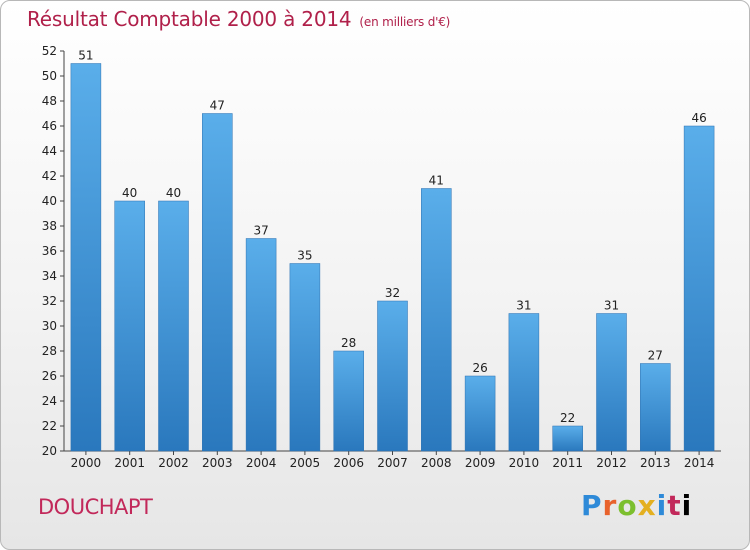  Describe the element at coordinates (567, 418) in the screenshot. I see `data-label: 22` at that location.